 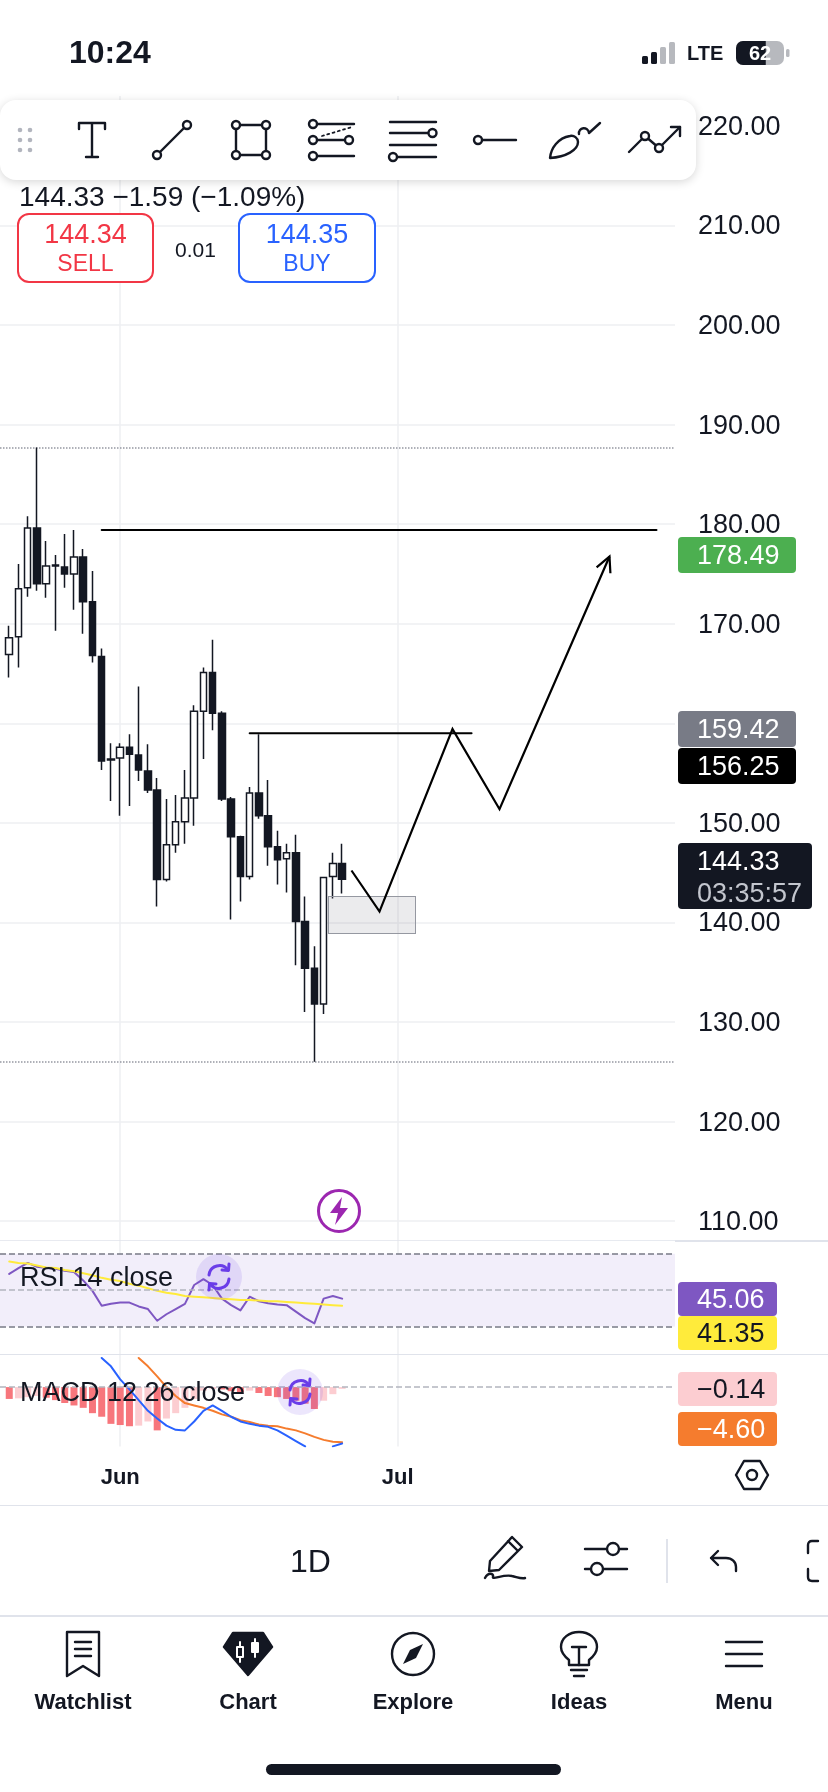 I want to click on buy-button: 144.35 BUY, so click(x=307, y=248).